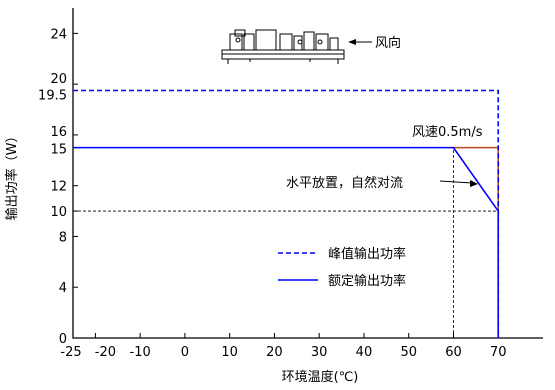  I want to click on x-tick-label: 0, so click(185, 352).